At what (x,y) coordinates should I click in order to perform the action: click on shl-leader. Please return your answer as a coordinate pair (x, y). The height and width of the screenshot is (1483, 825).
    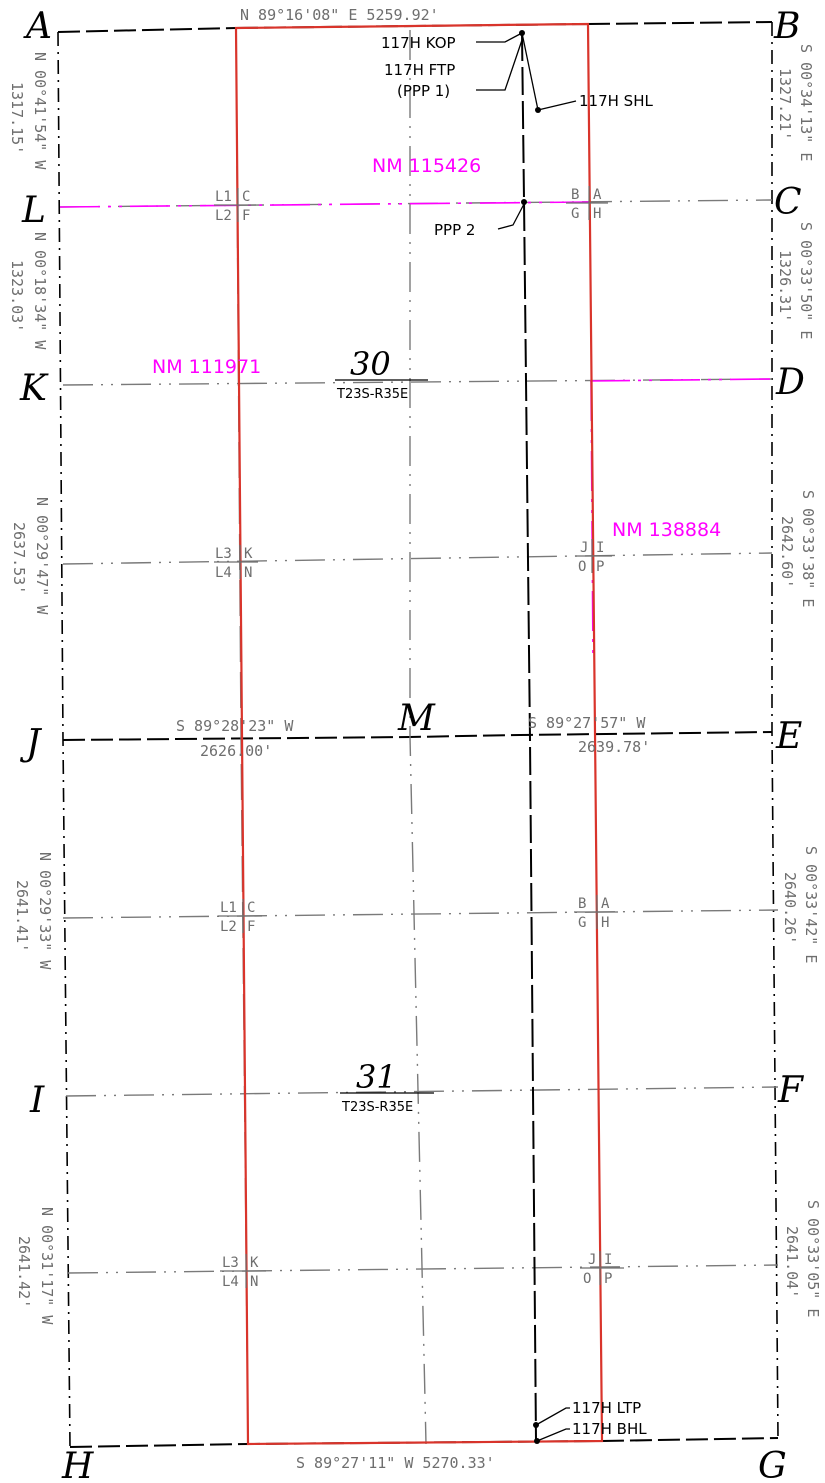
    Looking at the image, I should click on (557, 105).